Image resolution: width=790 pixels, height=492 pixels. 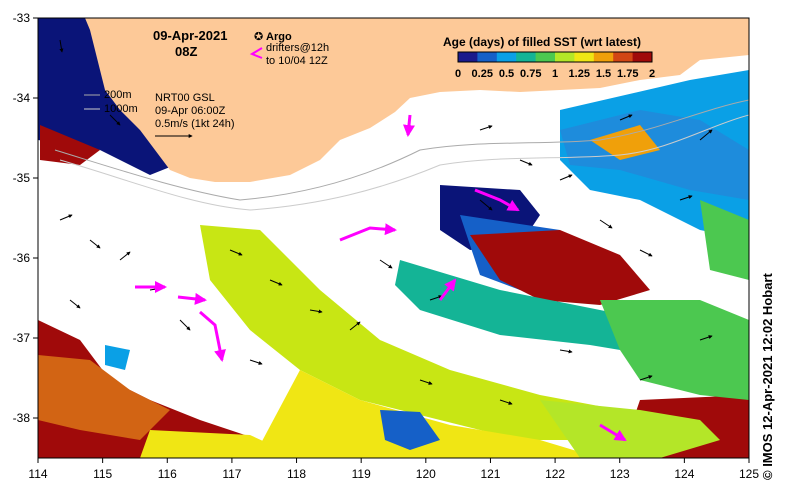 What do you see at coordinates (22, 338) in the screenshot?
I see `y-tick-label: -37` at bounding box center [22, 338].